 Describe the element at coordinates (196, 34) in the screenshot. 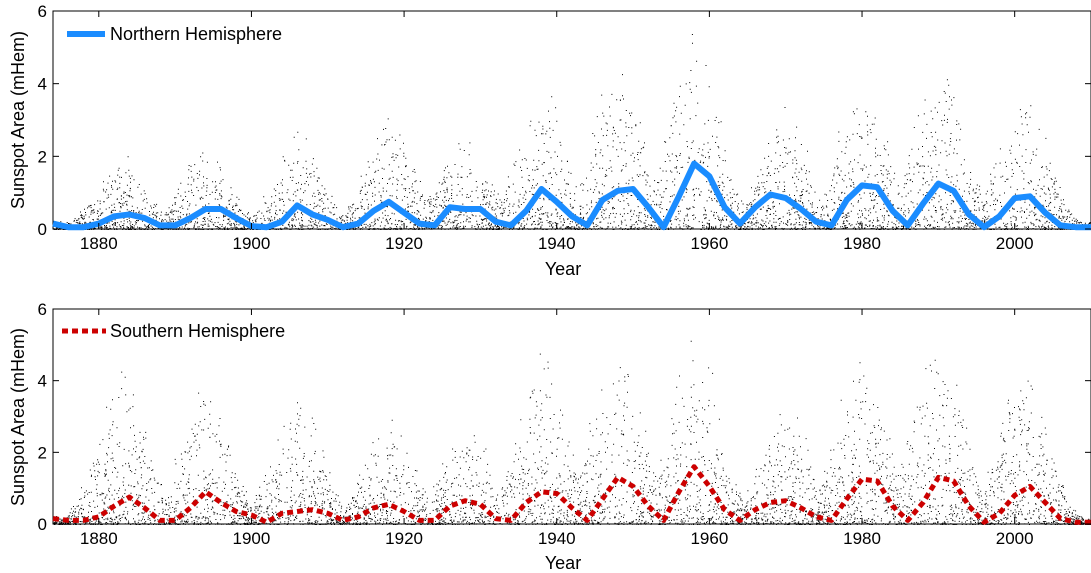

I see `legend-label-northern: Northern Hemisphere` at that location.